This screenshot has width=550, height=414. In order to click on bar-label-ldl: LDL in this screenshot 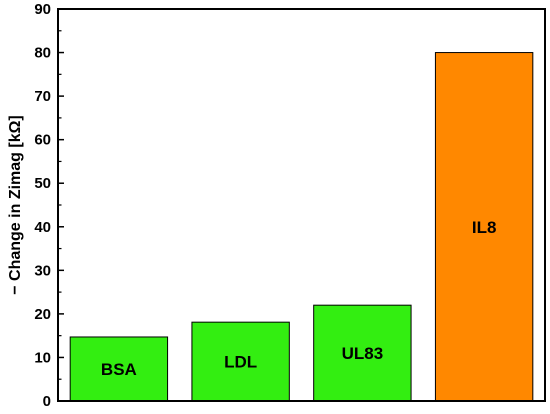, I will do `click(240, 362)`.